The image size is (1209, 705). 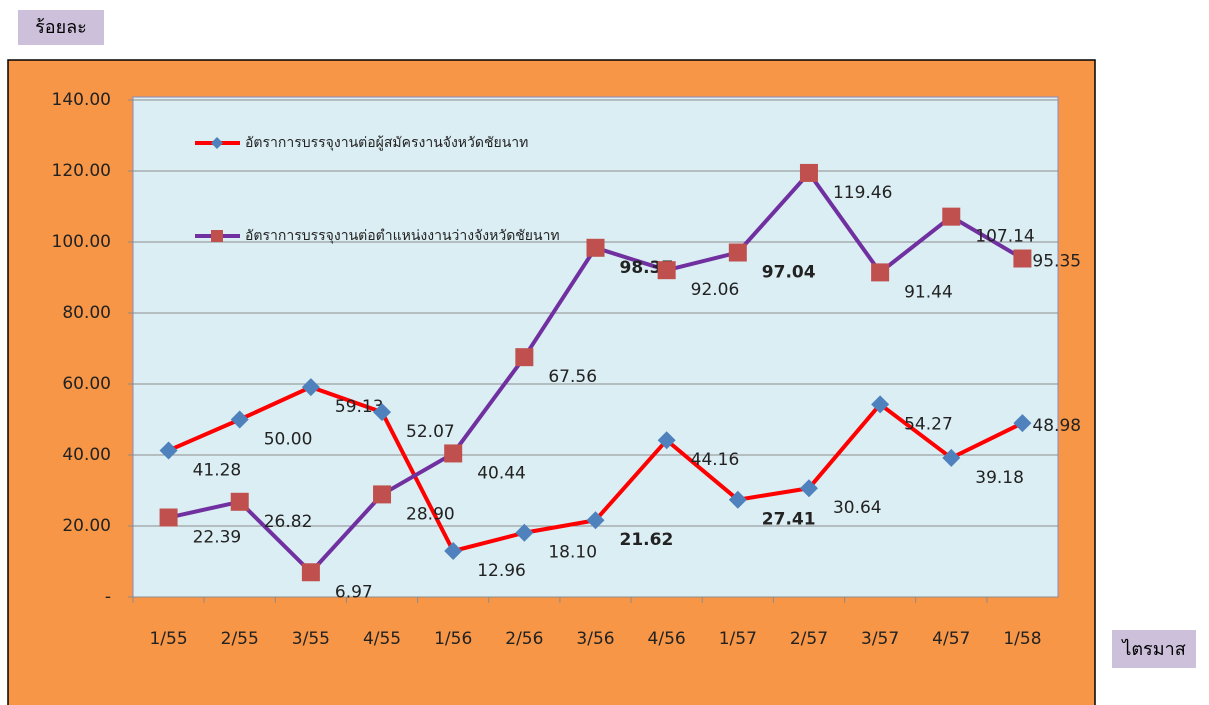 What do you see at coordinates (715, 290) in the screenshot?
I see `value-label: 92.06` at bounding box center [715, 290].